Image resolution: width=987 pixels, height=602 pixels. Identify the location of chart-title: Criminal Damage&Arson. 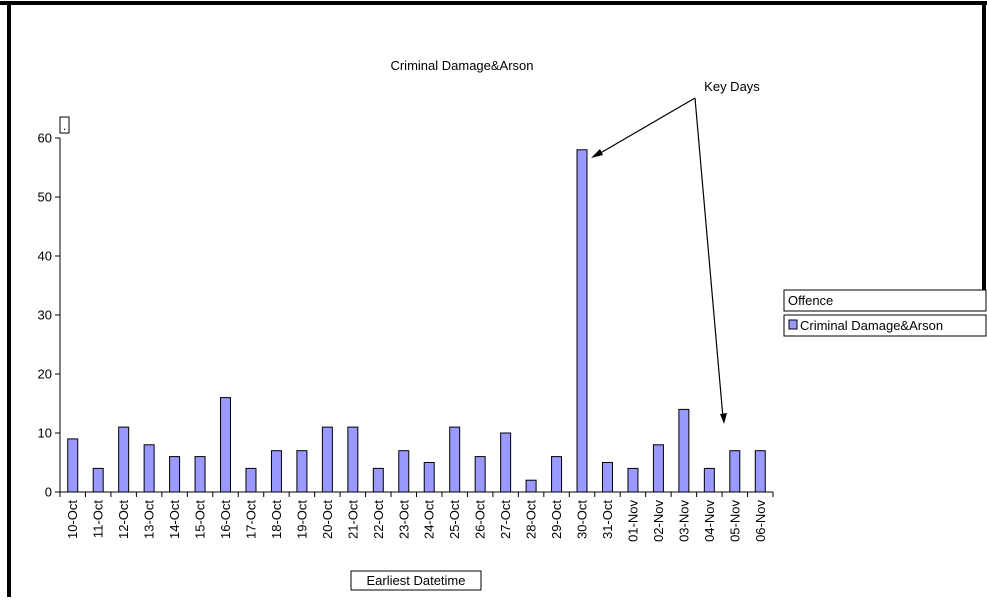
(461, 65).